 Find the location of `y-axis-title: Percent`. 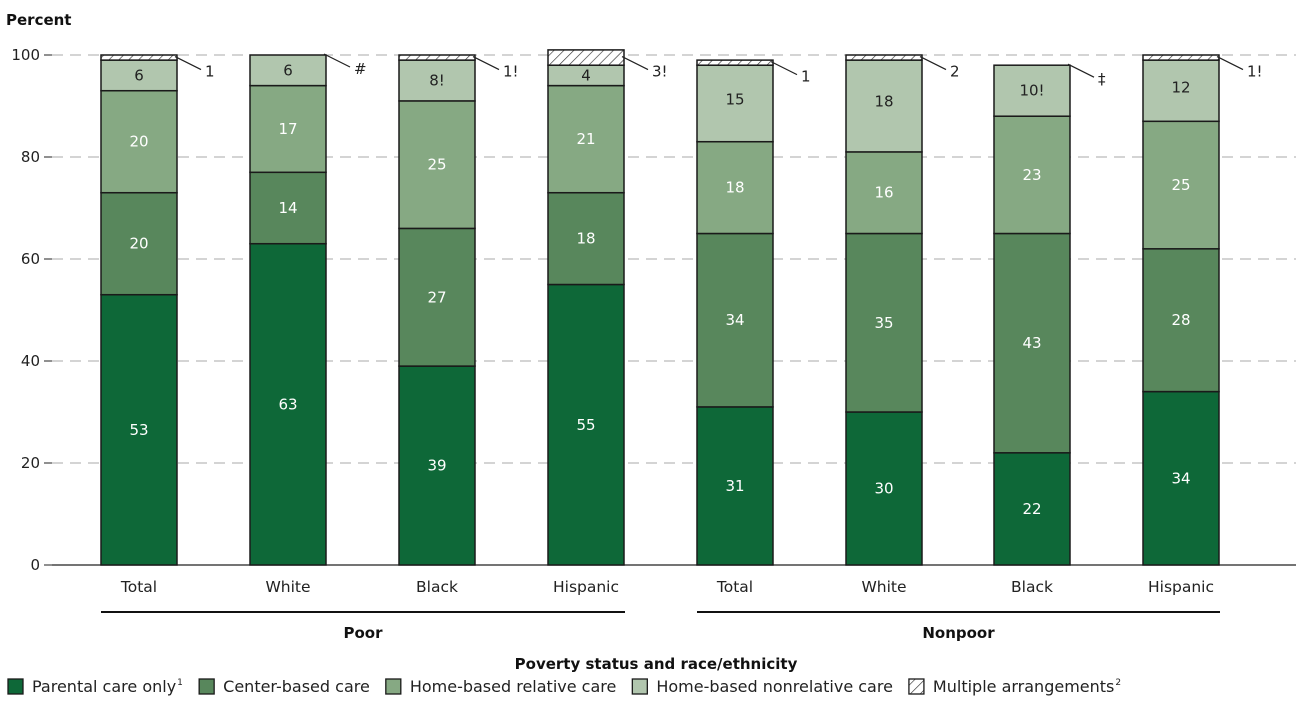

y-axis-title: Percent is located at coordinates (38, 20).